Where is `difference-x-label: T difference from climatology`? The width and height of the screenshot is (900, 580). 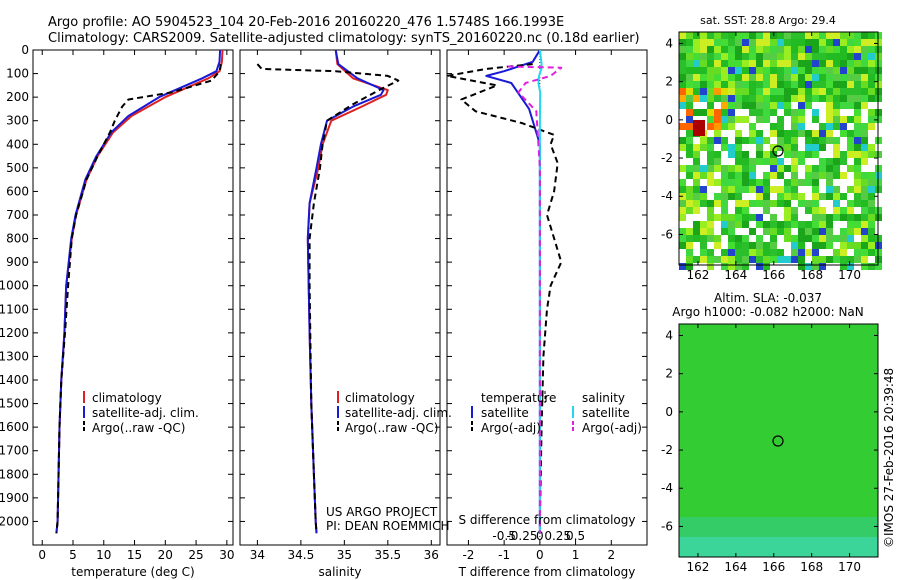
difference-x-label: T difference from climatology is located at coordinates (547, 572).